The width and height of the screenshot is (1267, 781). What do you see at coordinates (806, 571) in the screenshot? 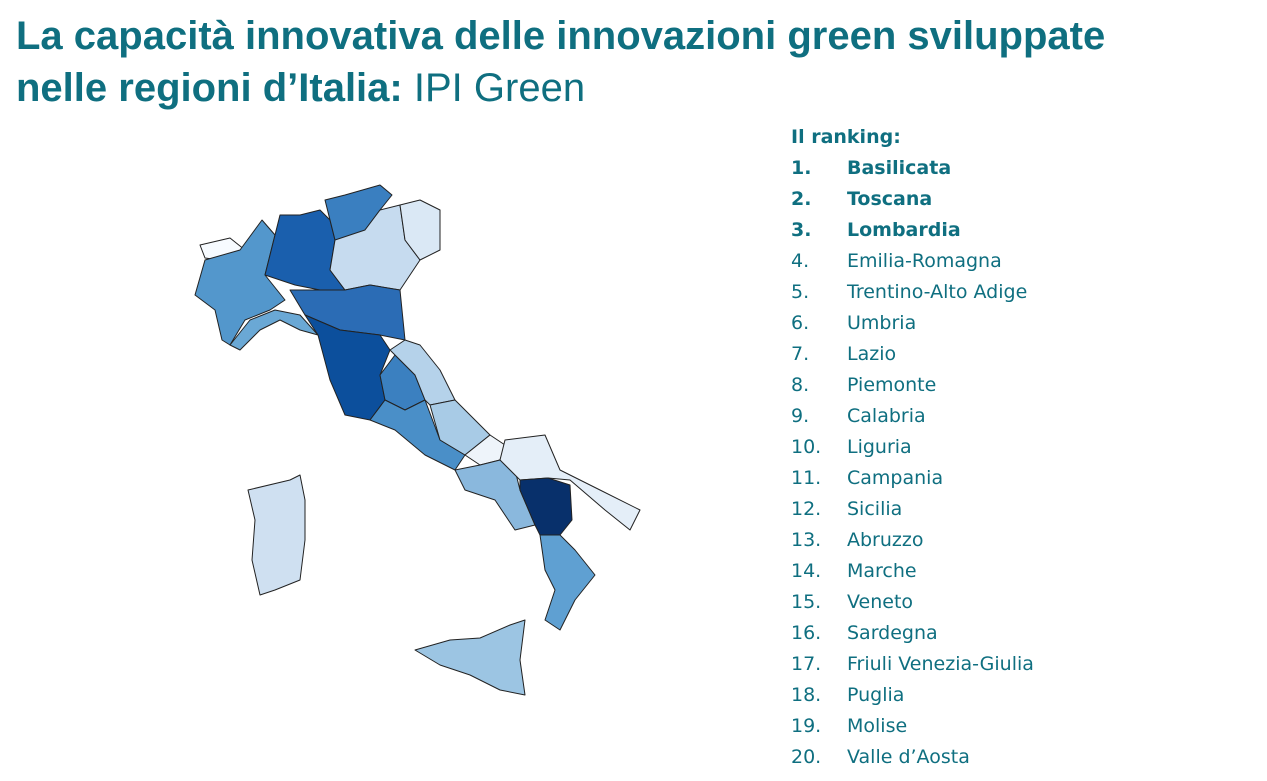
I see `ranking-number: 14.` at bounding box center [806, 571].